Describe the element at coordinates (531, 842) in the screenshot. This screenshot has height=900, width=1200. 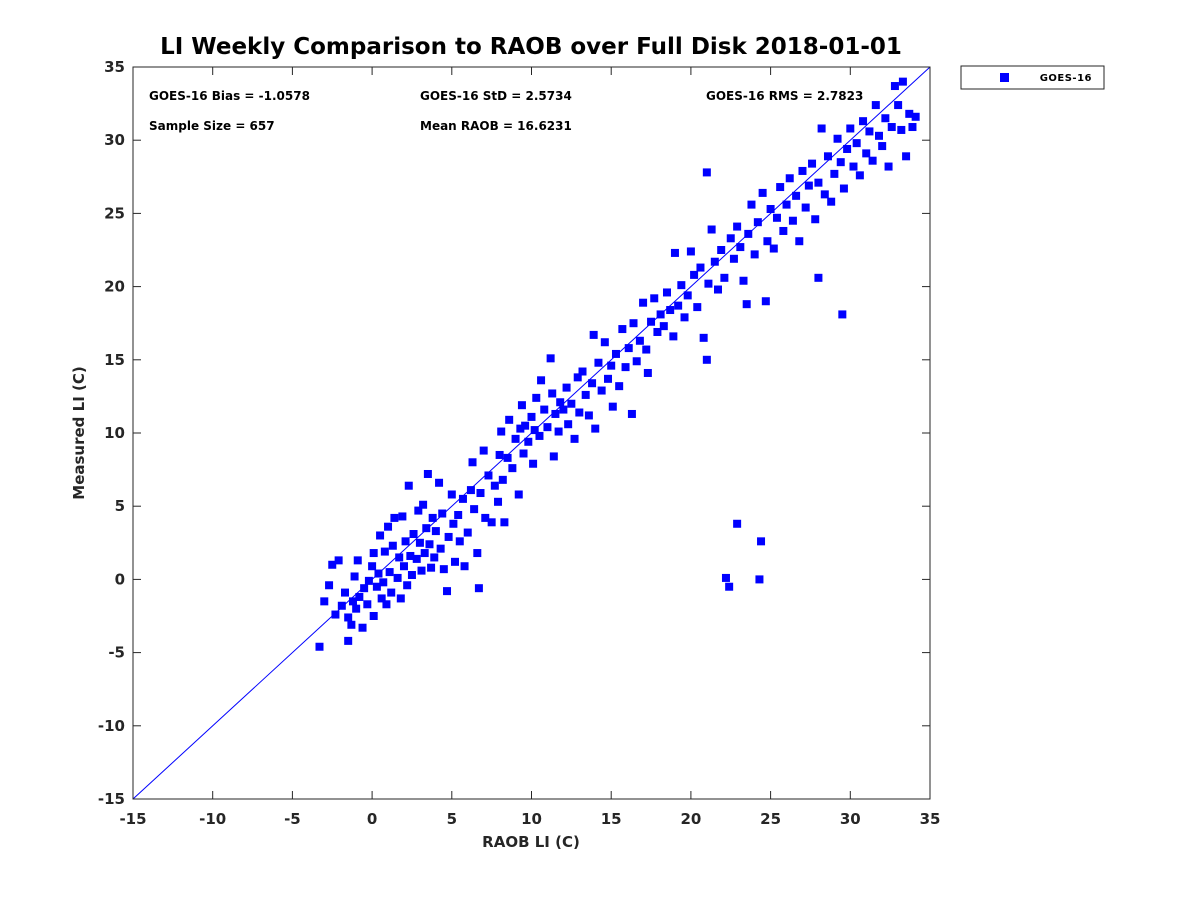
I see `x-axis-label: RAOB LI (C)` at that location.